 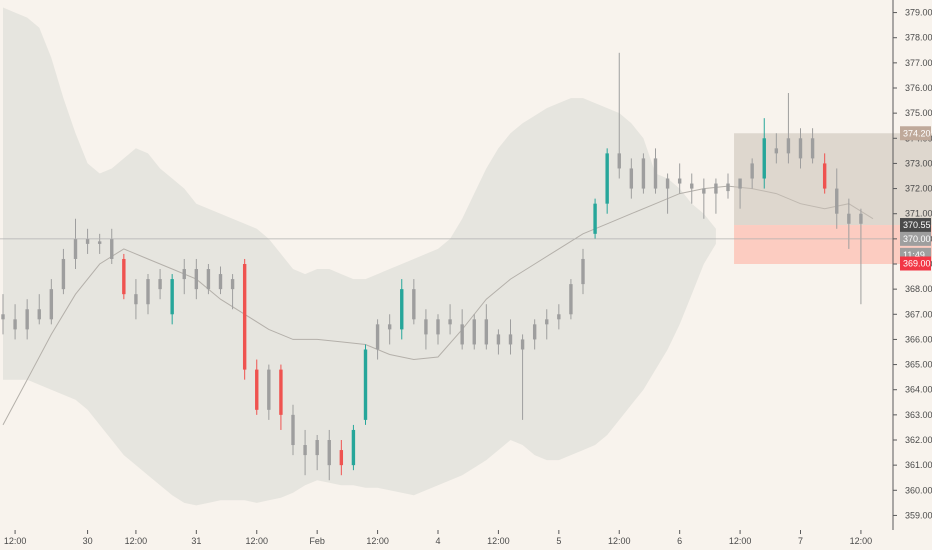 What do you see at coordinates (918, 63) in the screenshot?
I see `price-tick-label: 377.00` at bounding box center [918, 63].